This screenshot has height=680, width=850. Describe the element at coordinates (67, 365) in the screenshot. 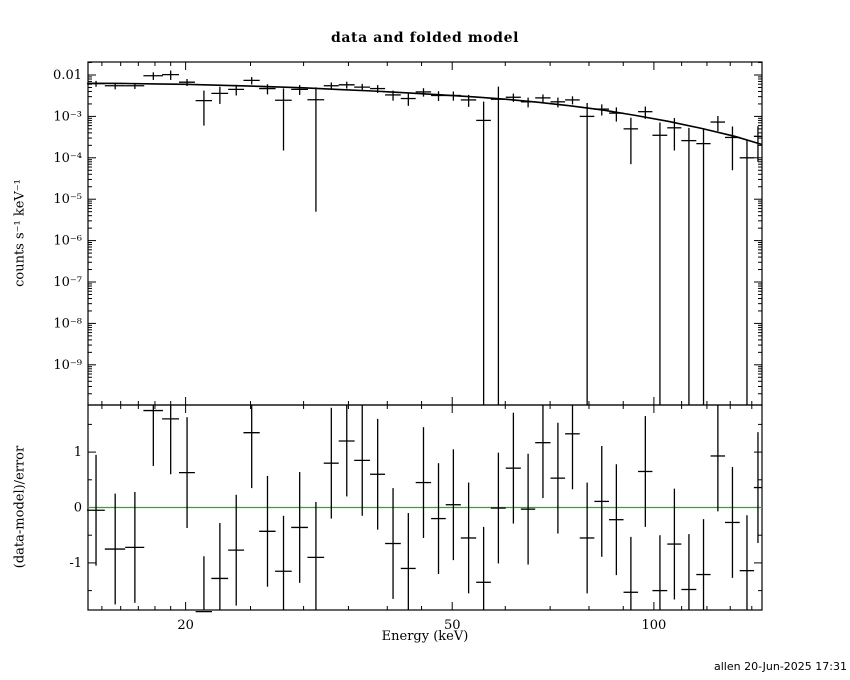

I see `y-tick-label: 10⁻⁹` at that location.